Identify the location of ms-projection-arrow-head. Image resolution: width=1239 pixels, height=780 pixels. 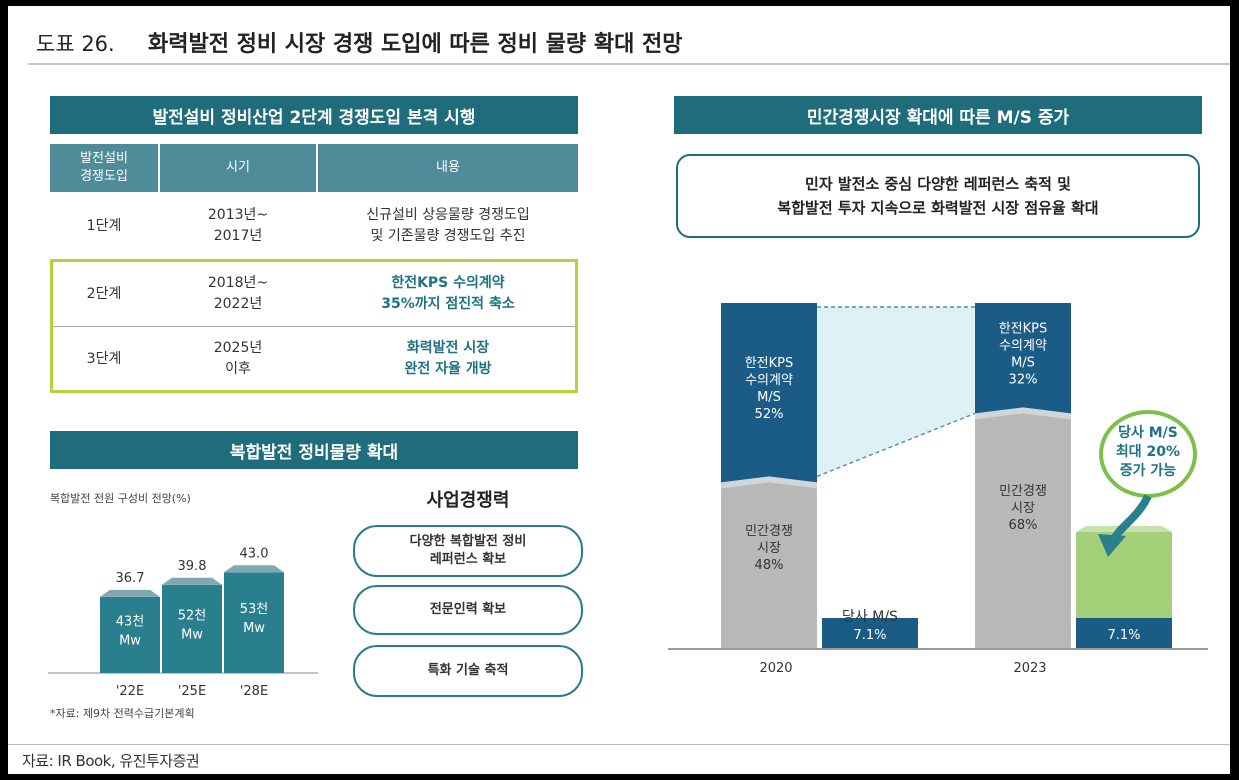
(1112, 545).